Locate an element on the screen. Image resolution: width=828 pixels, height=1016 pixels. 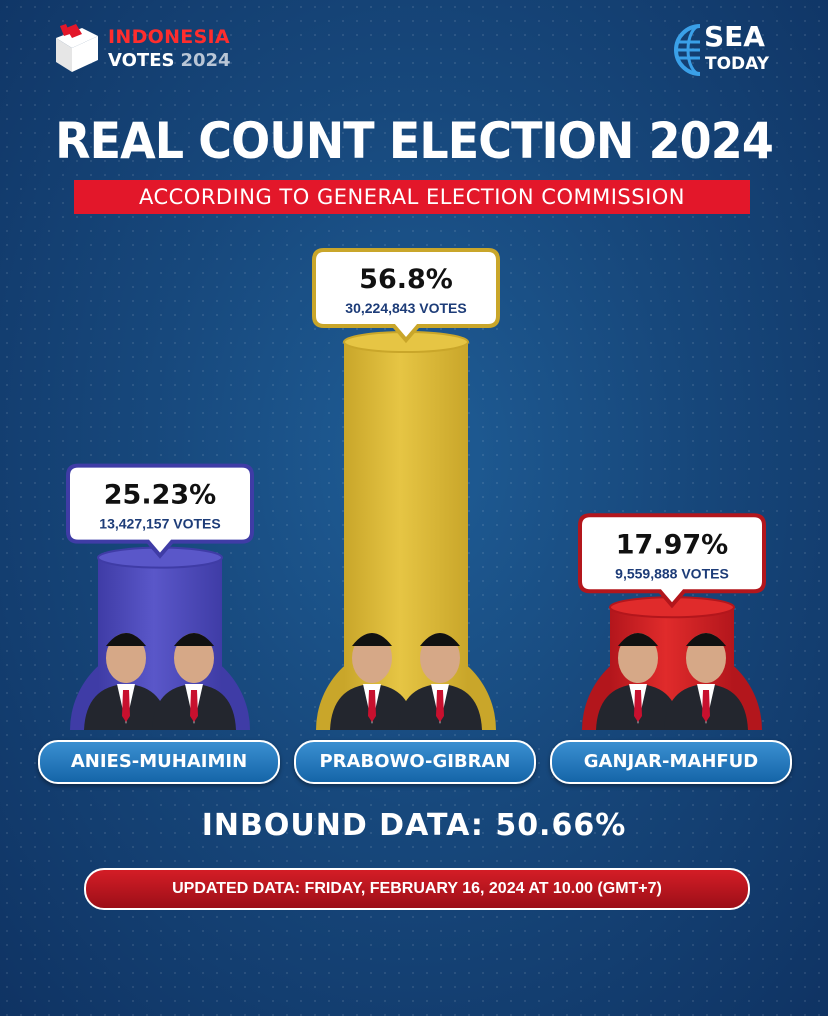
brand-today: TODAY is located at coordinates (737, 64).